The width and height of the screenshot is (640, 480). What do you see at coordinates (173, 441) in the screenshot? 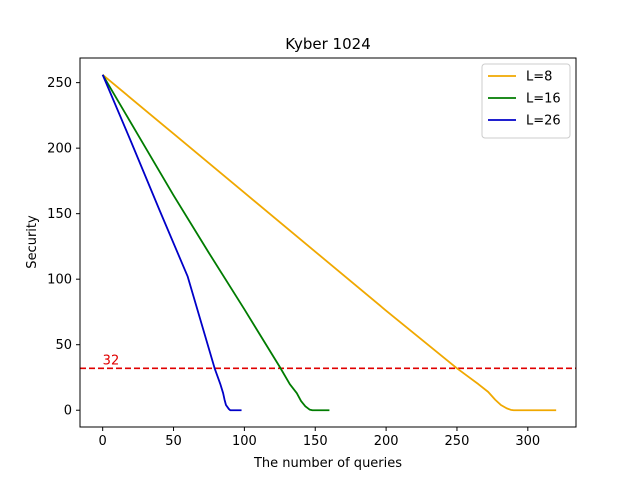
I see `x-tick-label: 50` at bounding box center [173, 441].